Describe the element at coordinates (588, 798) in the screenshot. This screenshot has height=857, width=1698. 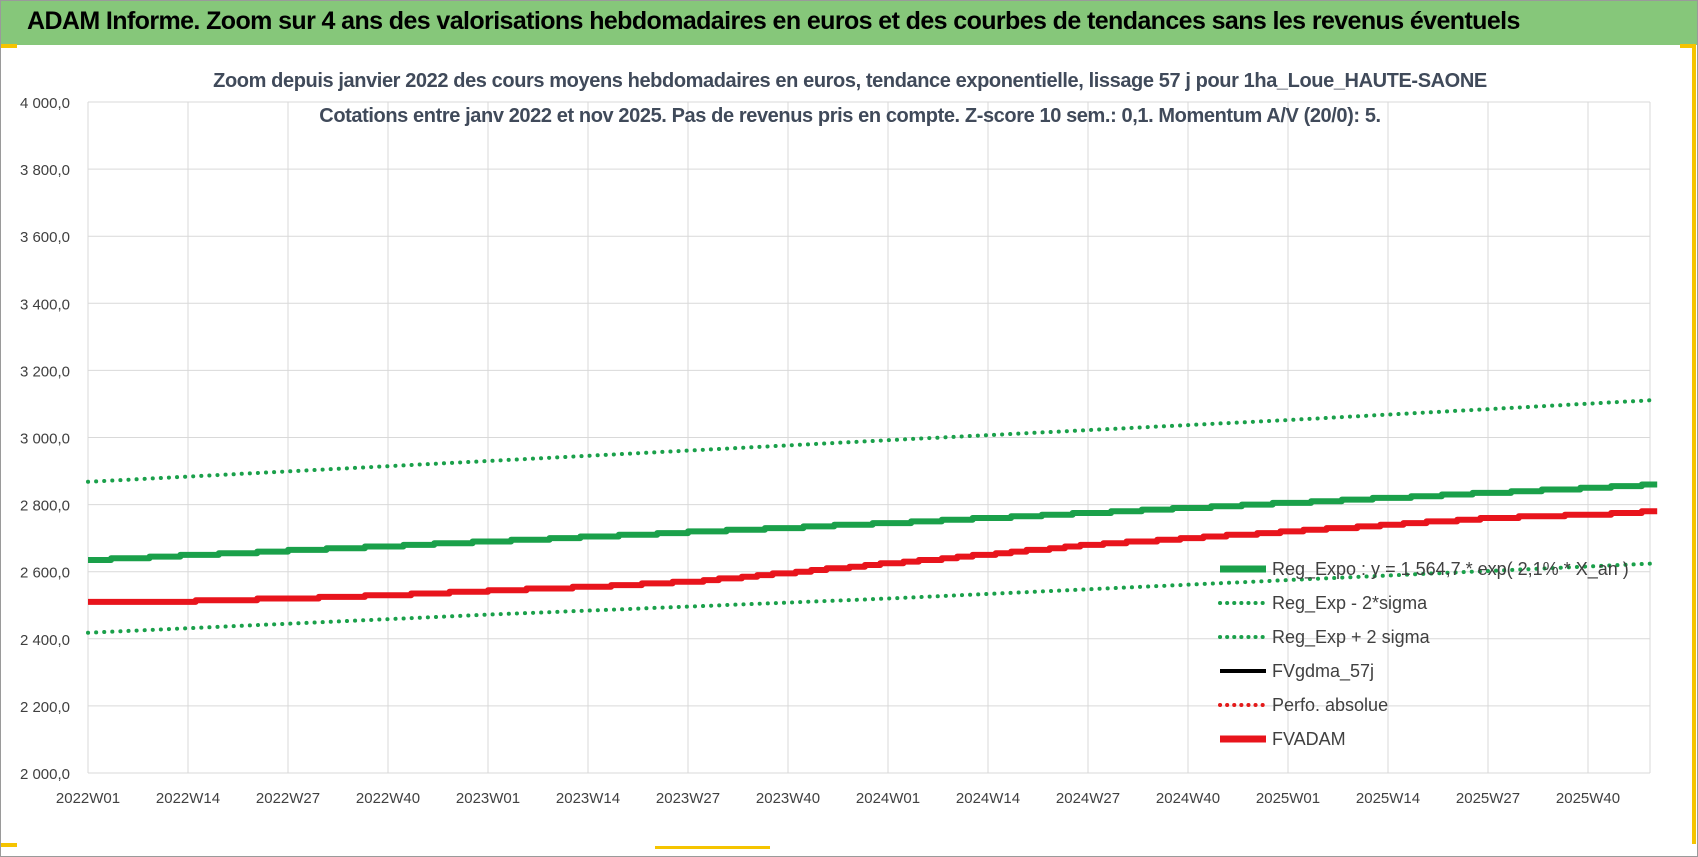
I see `x-tick-label: 2023W14` at that location.